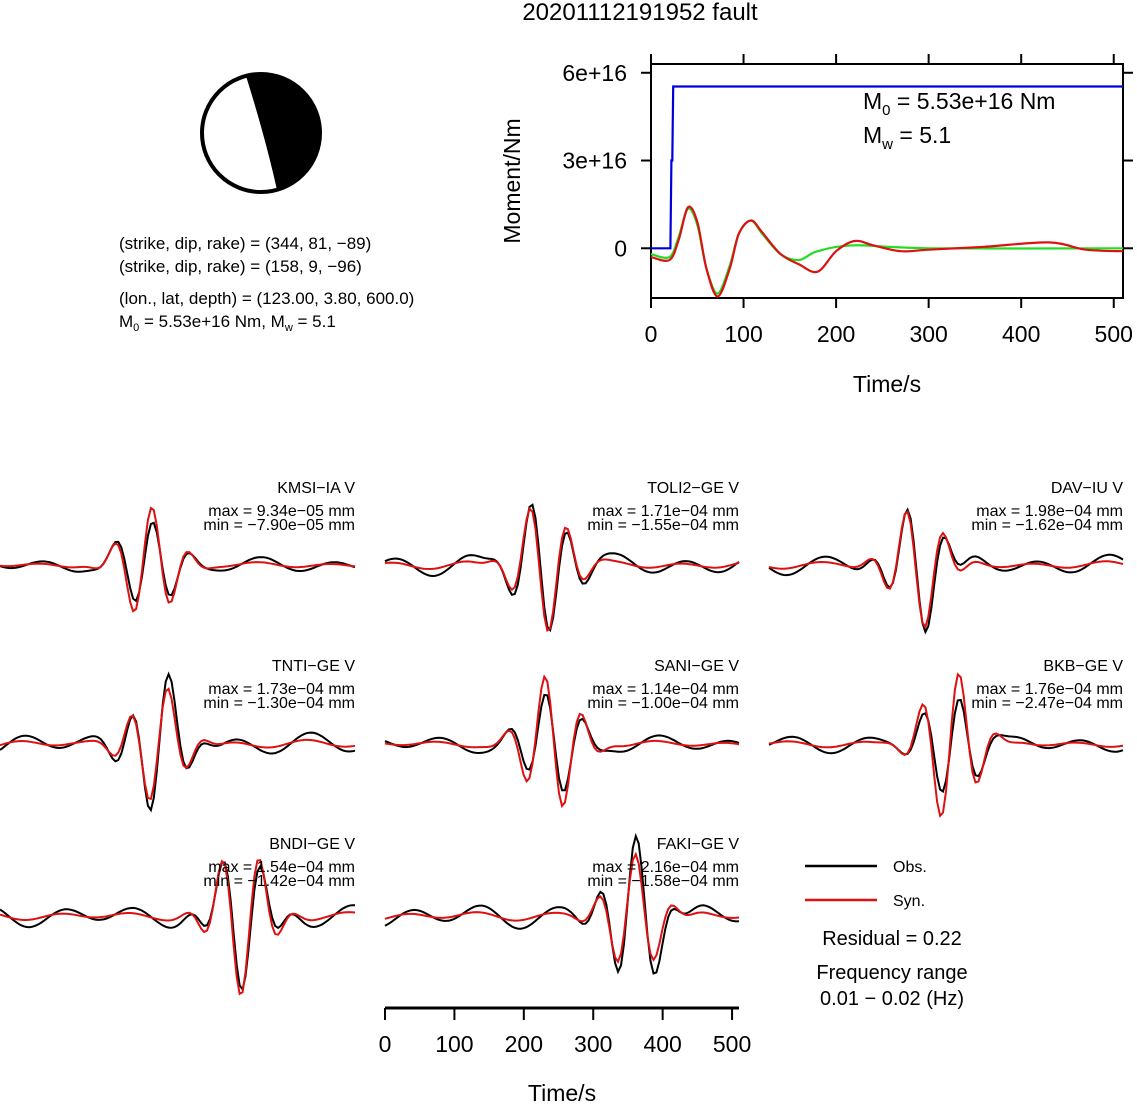 Image resolution: width=1137 pixels, height=1104 pixels. Describe the element at coordinates (665, 511) in the screenshot. I see `station-max: max = 1.71e−04 mm` at that location.